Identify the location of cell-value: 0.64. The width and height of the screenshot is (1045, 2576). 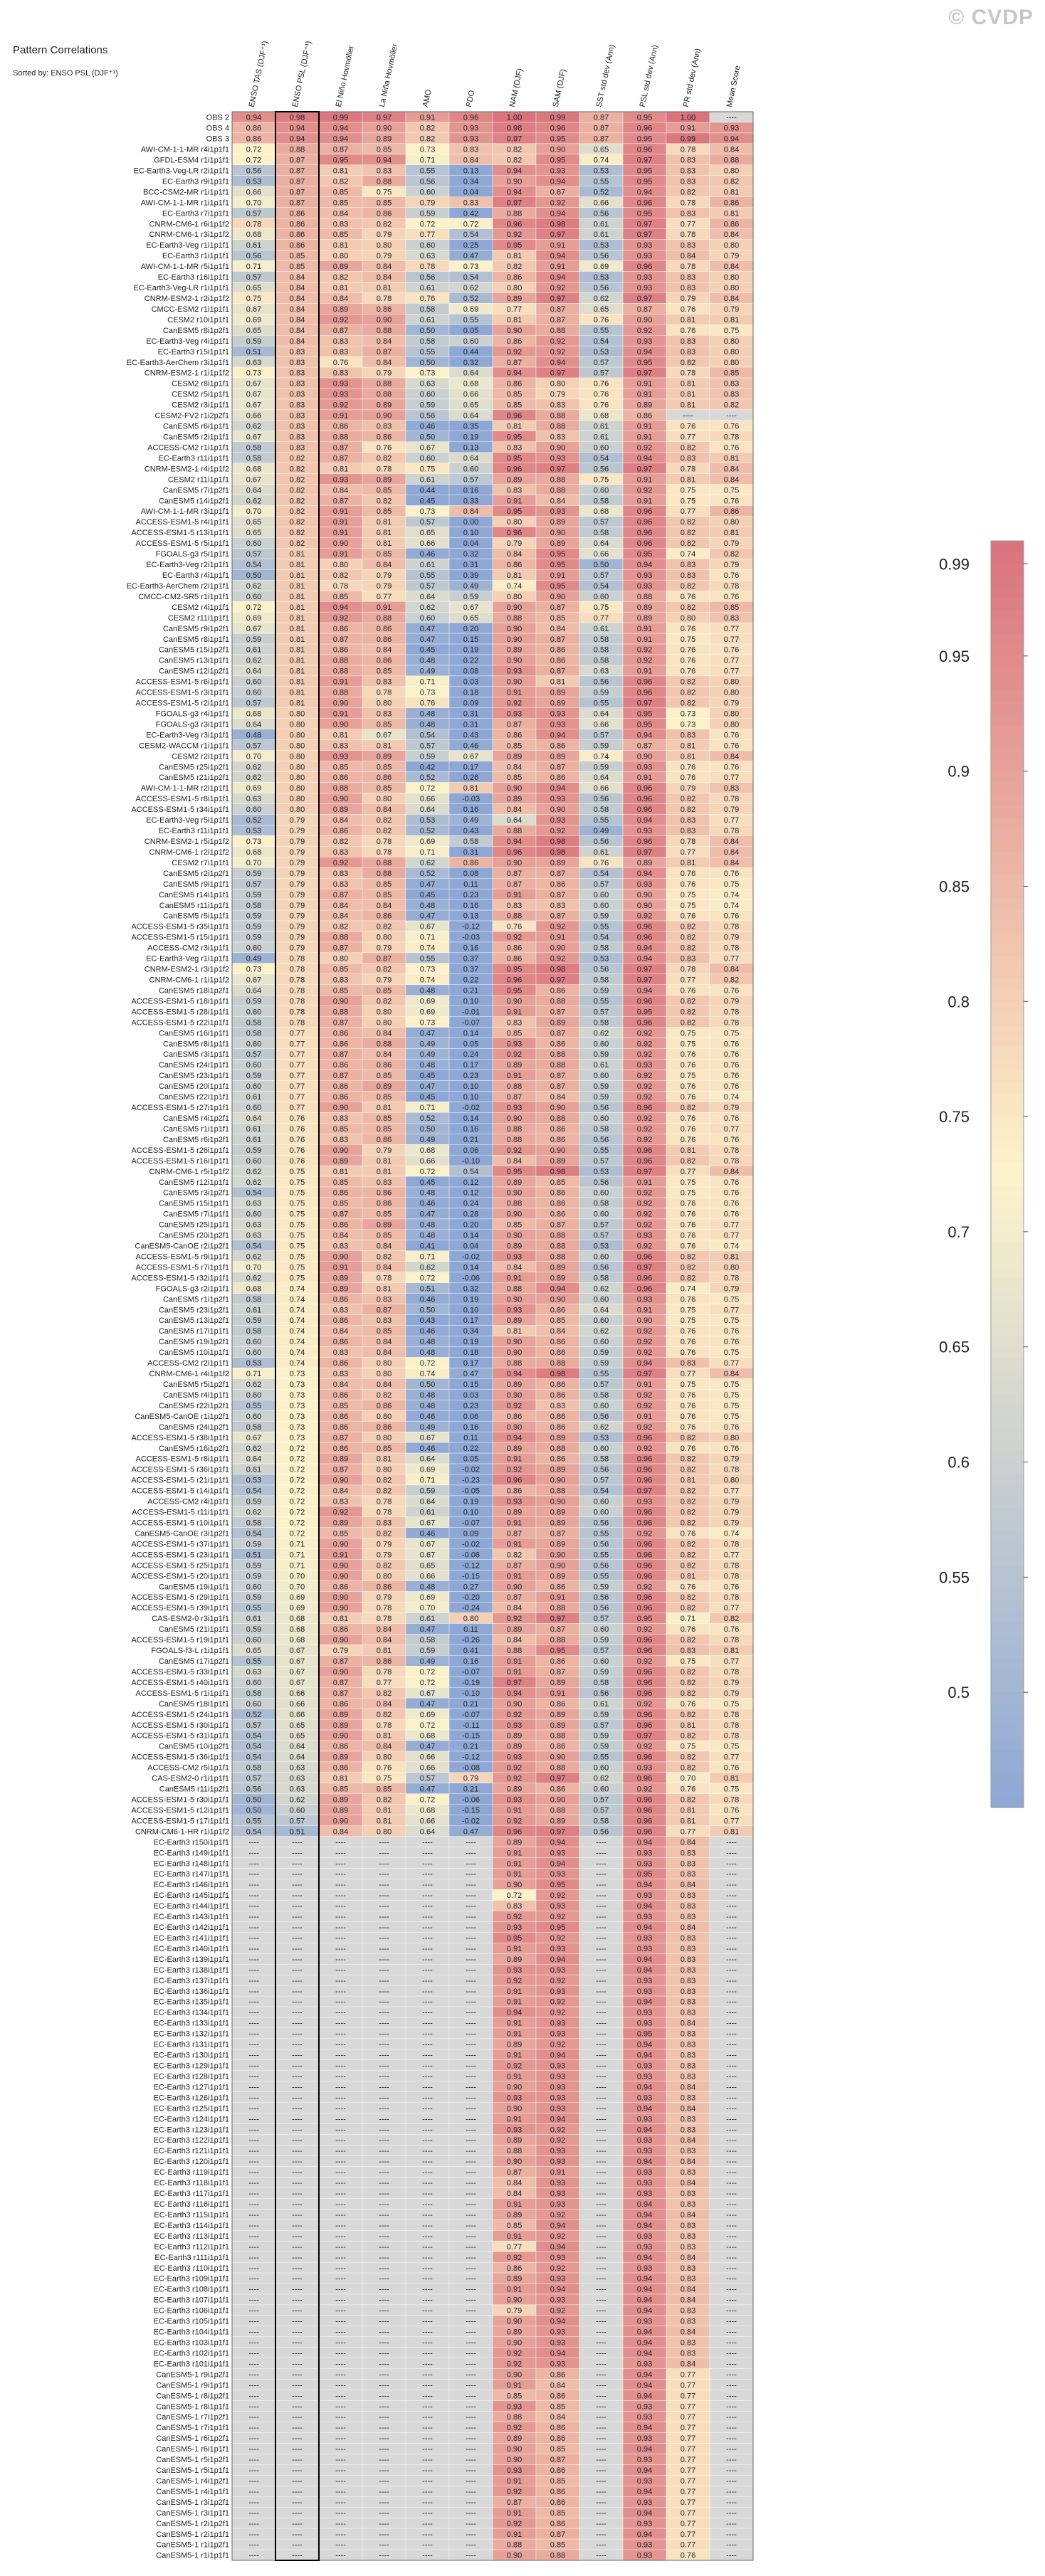
(601, 543).